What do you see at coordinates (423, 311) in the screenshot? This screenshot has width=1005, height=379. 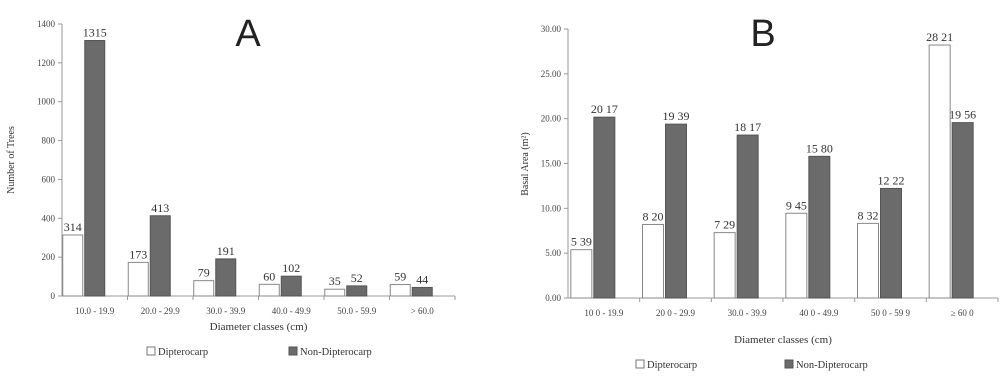 I see `x-tick-label: > 60.0` at bounding box center [423, 311].